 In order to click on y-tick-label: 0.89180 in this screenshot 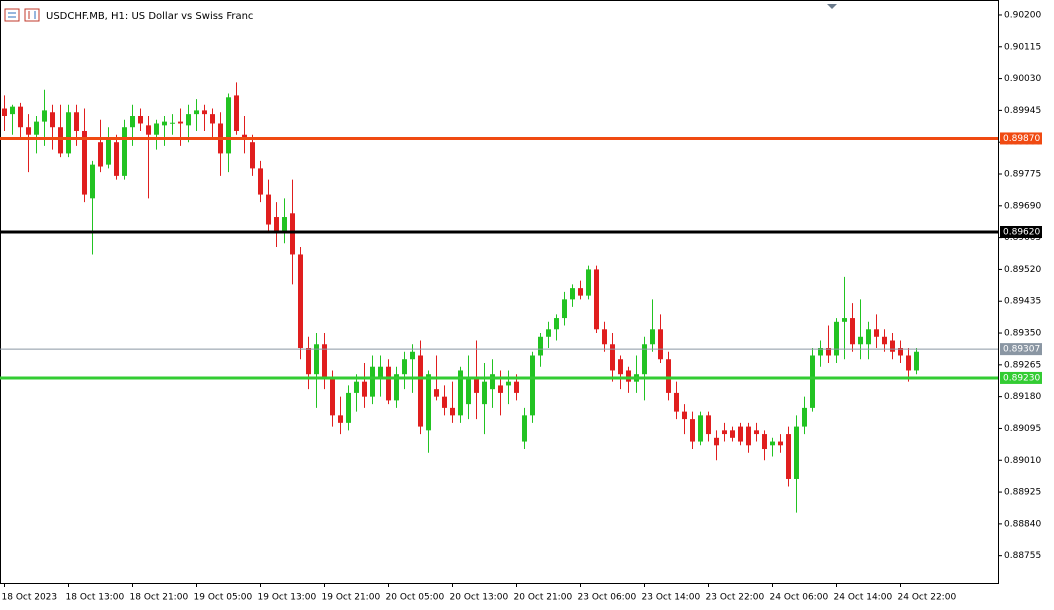, I will do `click(1022, 397)`.